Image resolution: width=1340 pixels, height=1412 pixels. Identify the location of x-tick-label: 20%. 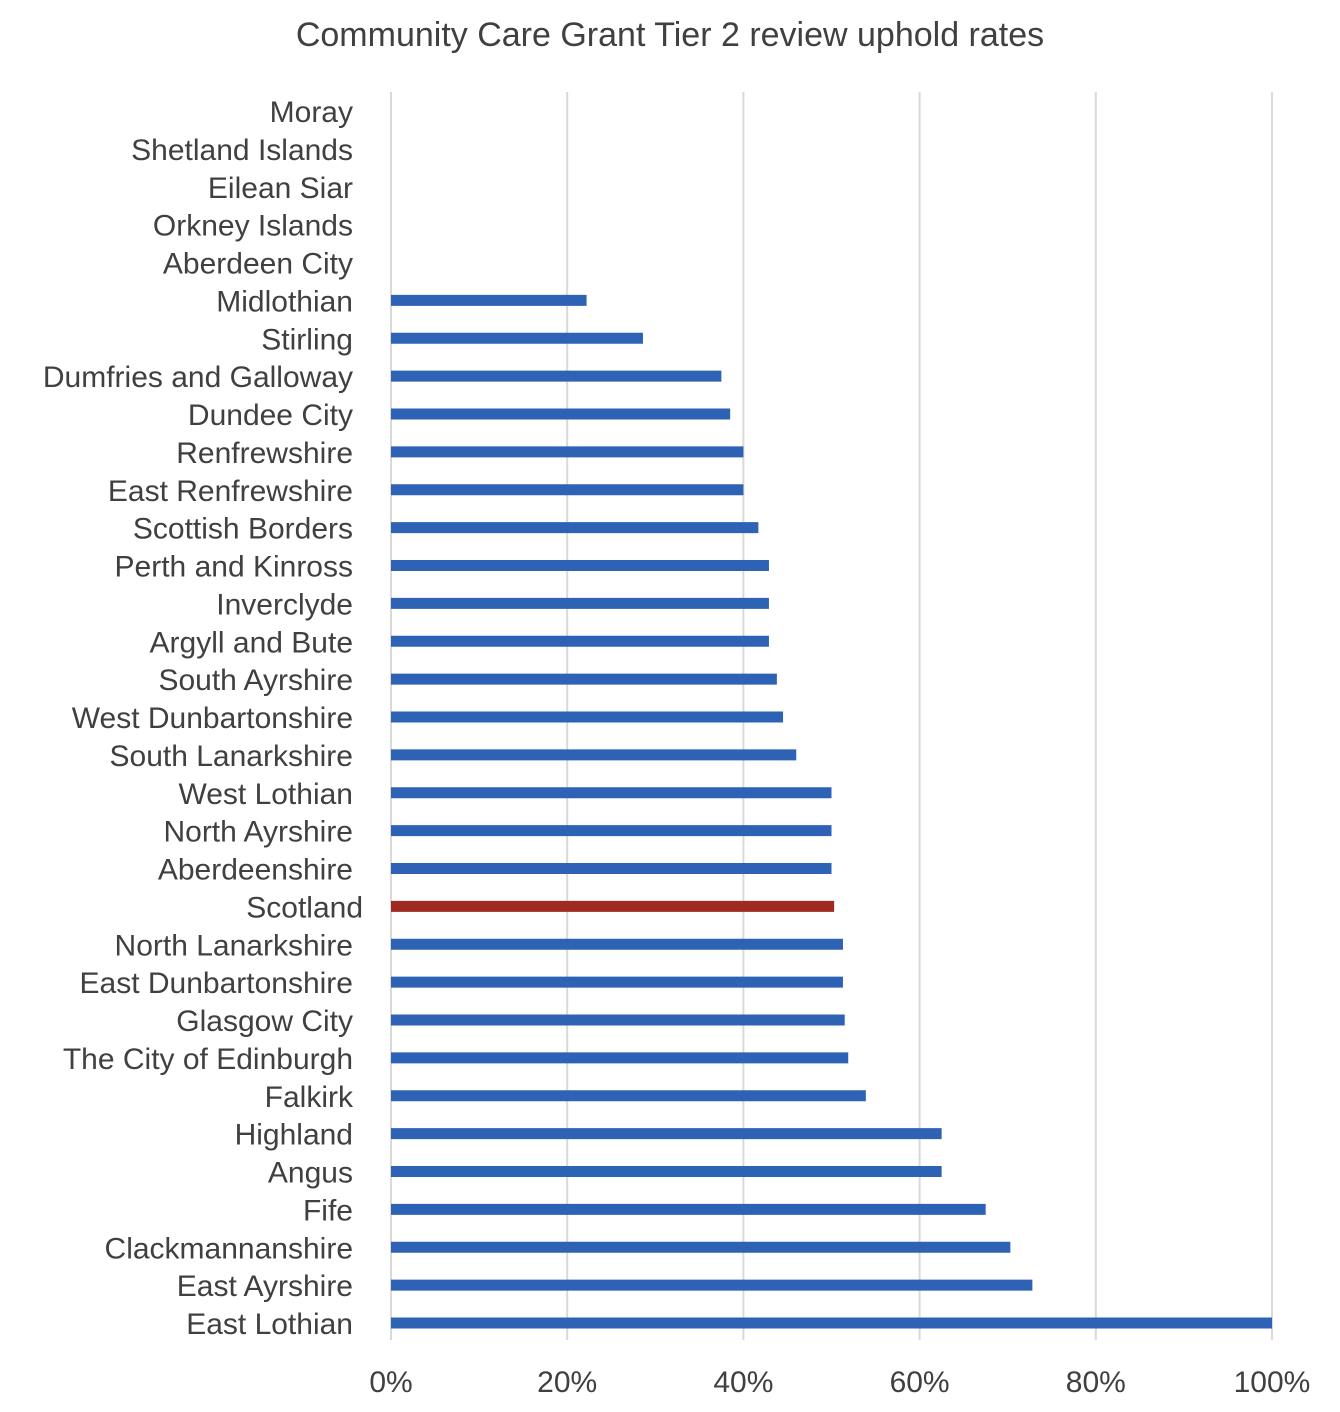
(567, 1382).